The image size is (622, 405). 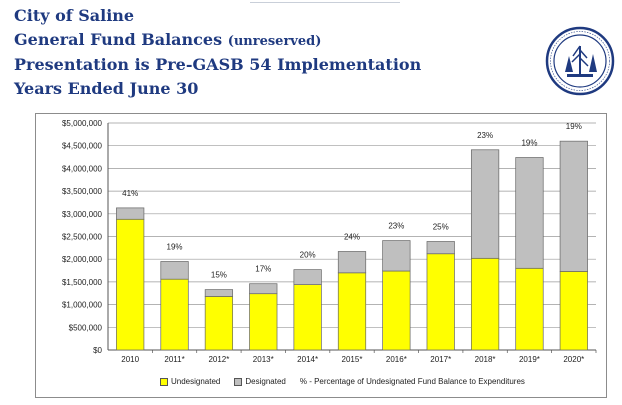 I want to click on legend-undesignated-swatch, so click(x=164, y=381).